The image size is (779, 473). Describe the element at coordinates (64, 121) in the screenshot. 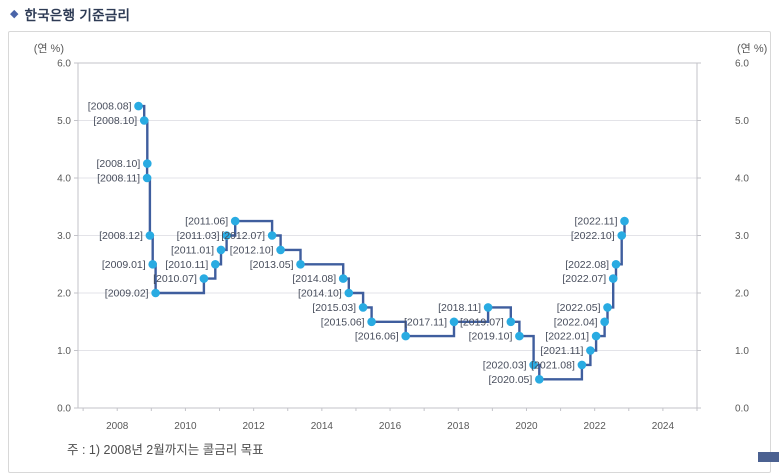

I see `y-tick-label-left: 5.0` at that location.